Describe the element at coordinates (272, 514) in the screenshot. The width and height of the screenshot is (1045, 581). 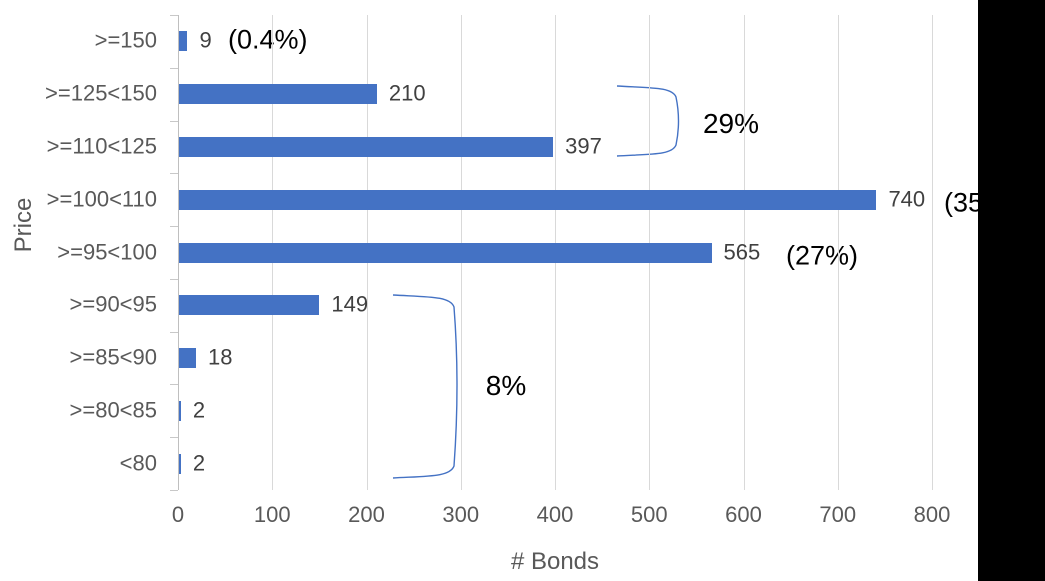
I see `x-tick-label-100: 100` at that location.